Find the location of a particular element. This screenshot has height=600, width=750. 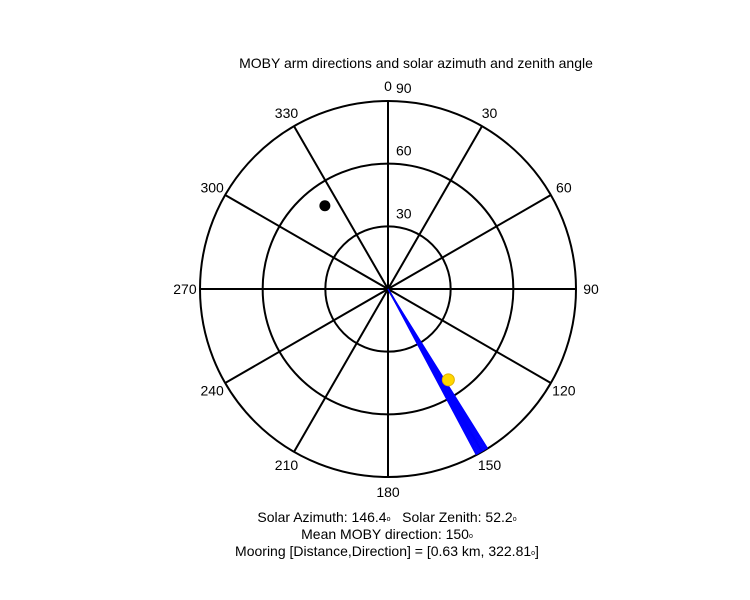

angle-tick-label: 210 is located at coordinates (287, 465).